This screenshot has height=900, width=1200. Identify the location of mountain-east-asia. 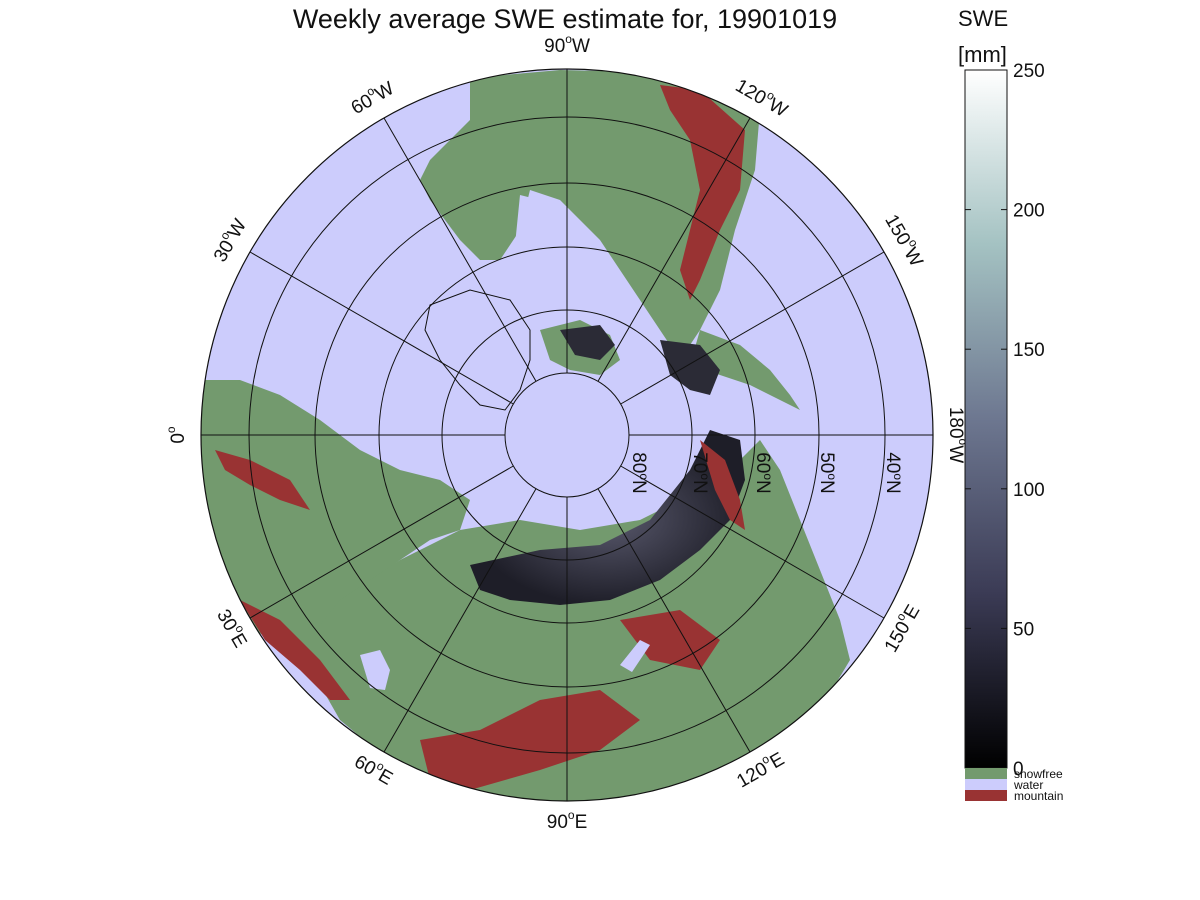
(670, 640).